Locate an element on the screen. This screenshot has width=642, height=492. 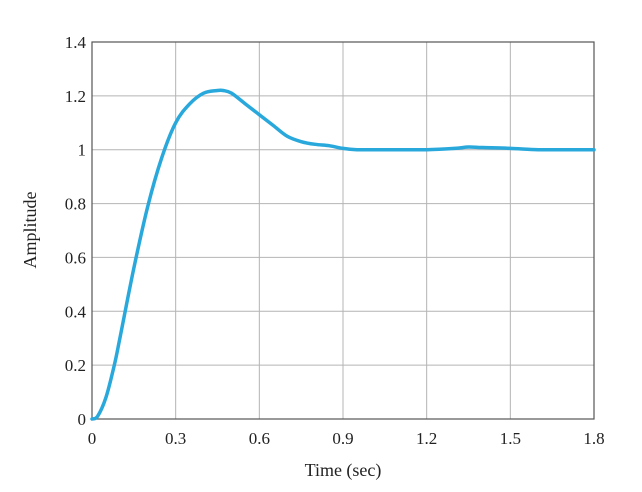
y-tick-labels: 0 0.2 0.4 0.6 0.8 1 1.2 1.4 is located at coordinates (76, 231).